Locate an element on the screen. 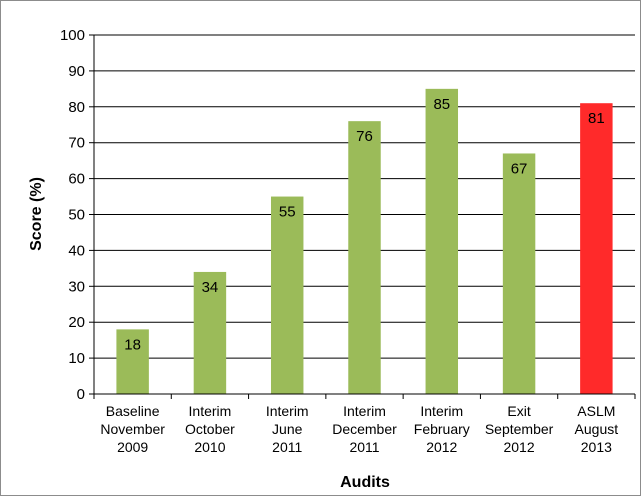 Image resolution: width=641 pixels, height=497 pixels. data-label: 85 is located at coordinates (441, 104).